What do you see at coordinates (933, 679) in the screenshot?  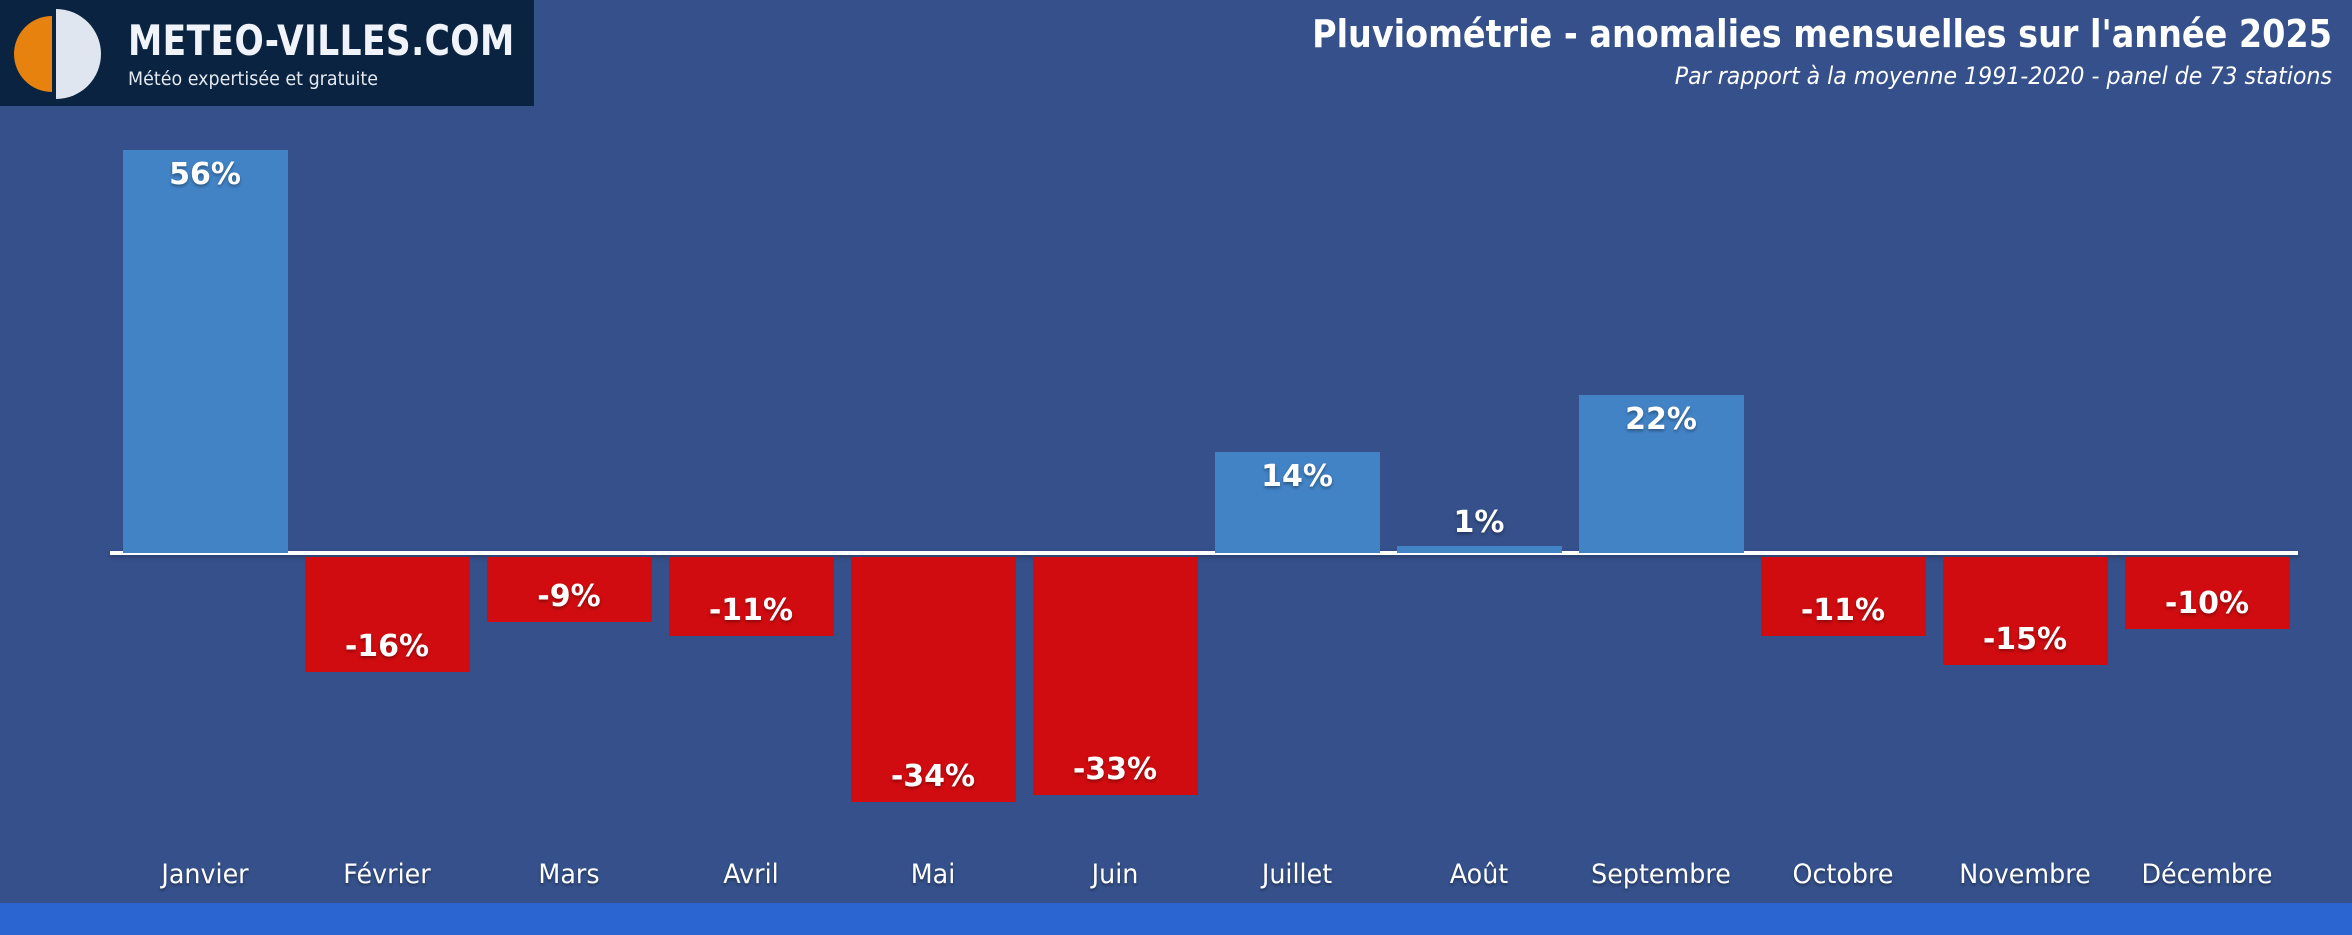 I see `bar-mai` at bounding box center [933, 679].